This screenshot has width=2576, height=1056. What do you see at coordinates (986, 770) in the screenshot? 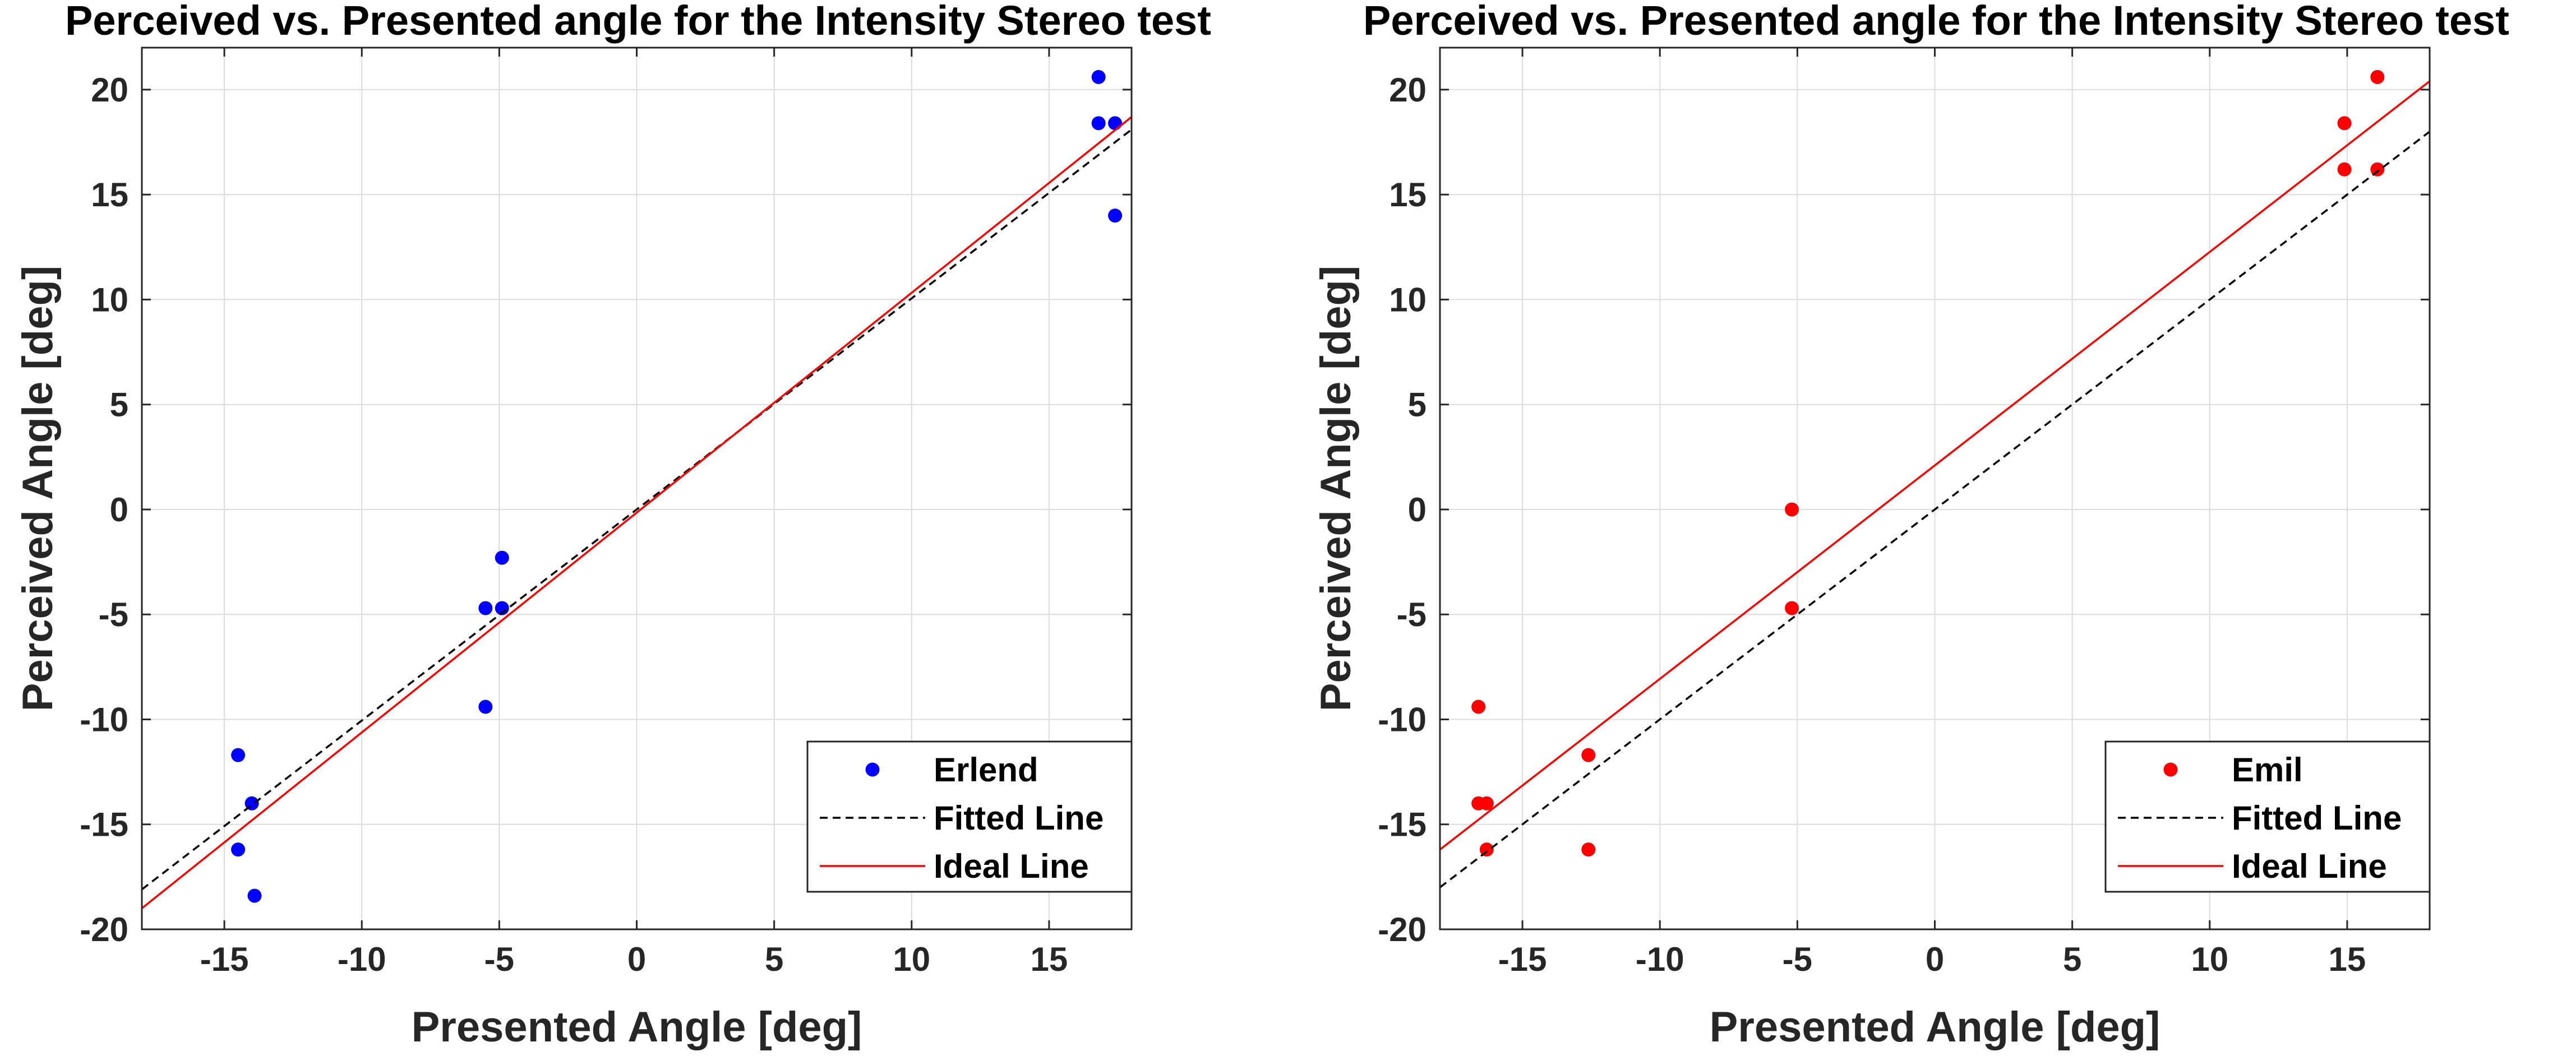
I see `legend-entry-label: Erlend` at bounding box center [986, 770].